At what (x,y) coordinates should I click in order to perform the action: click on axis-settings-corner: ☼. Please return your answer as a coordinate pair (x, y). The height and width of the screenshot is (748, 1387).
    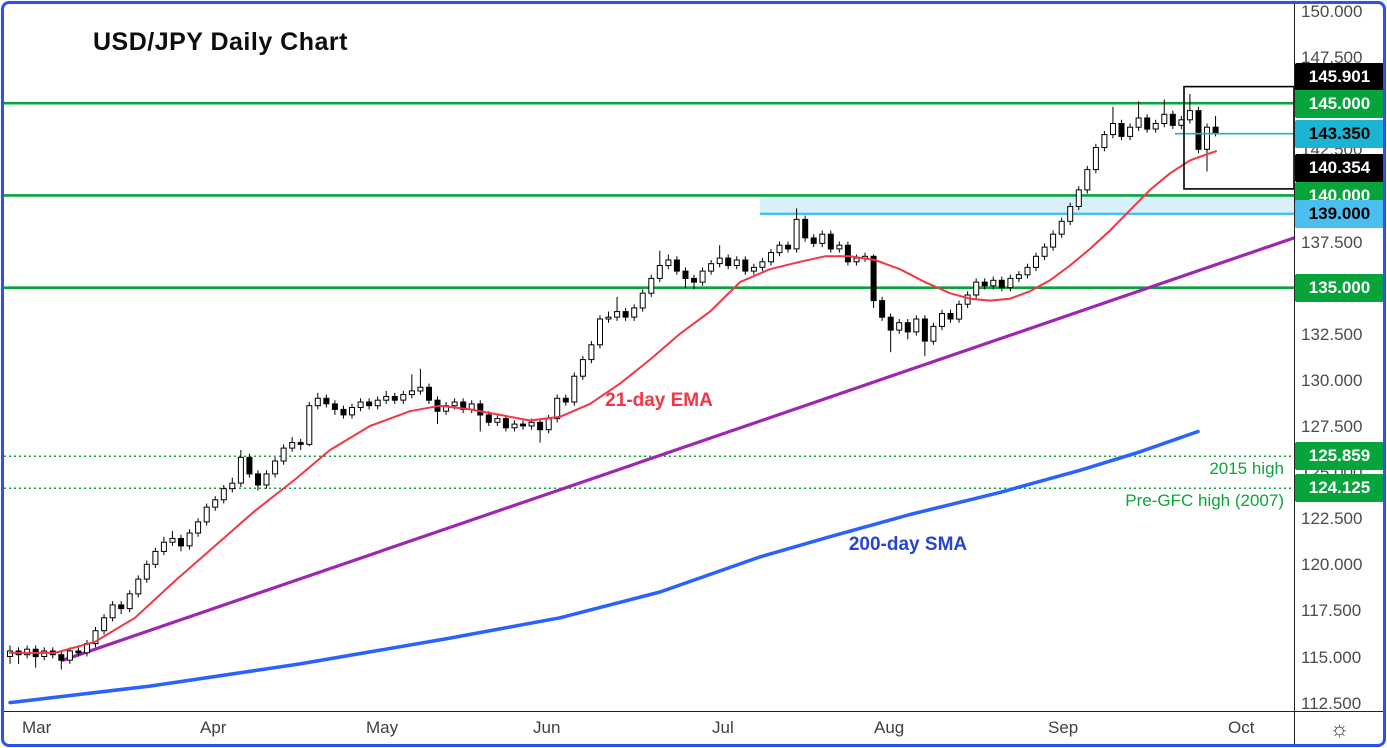
    Looking at the image, I should click on (1339, 728).